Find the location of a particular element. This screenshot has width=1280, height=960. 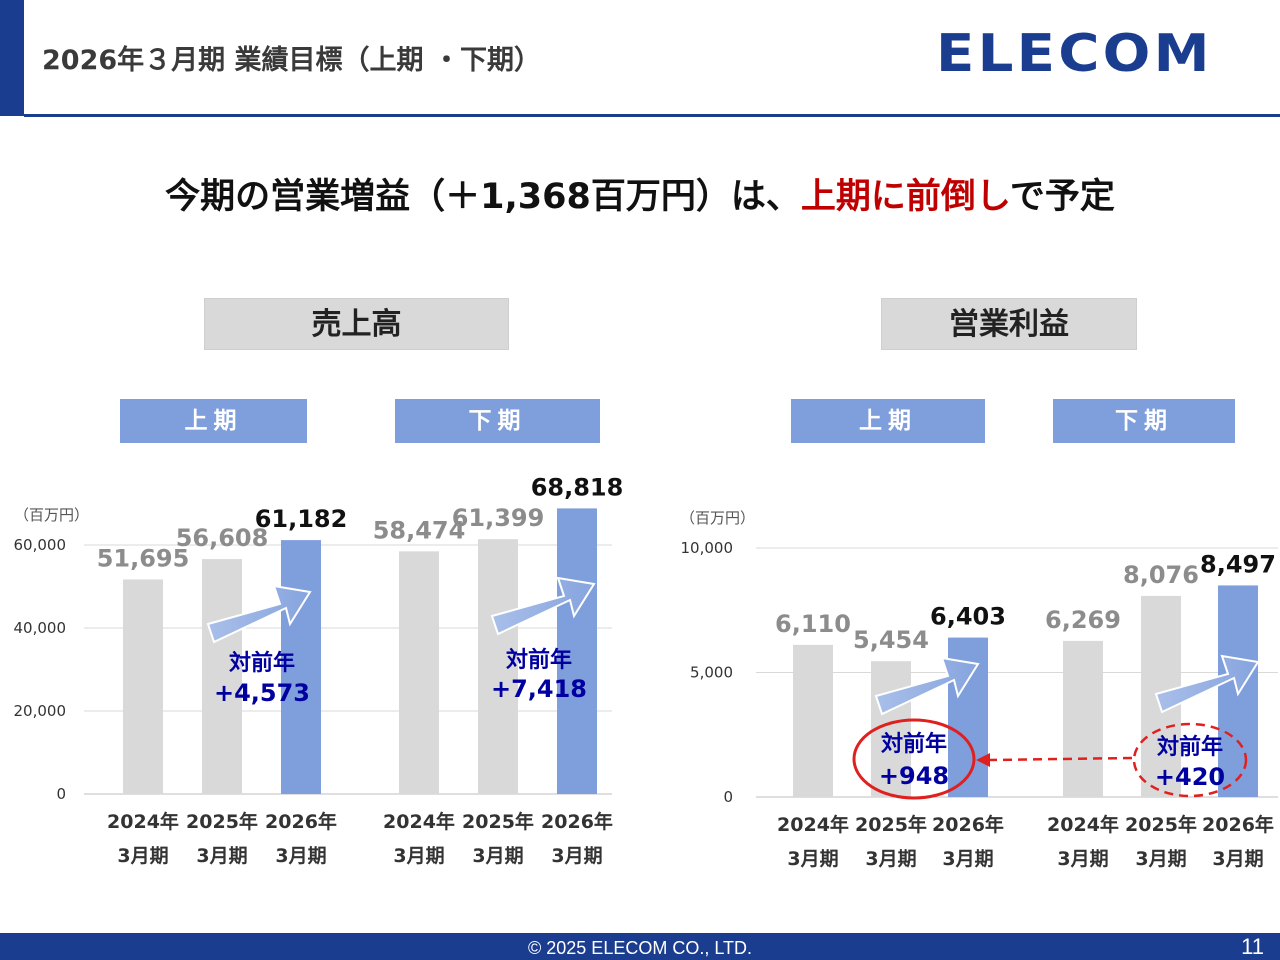

header-divider is located at coordinates (652, 115).